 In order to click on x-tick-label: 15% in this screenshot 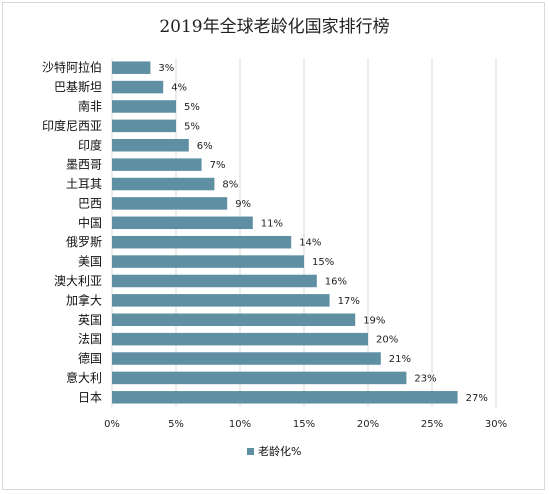, I will do `click(304, 424)`.